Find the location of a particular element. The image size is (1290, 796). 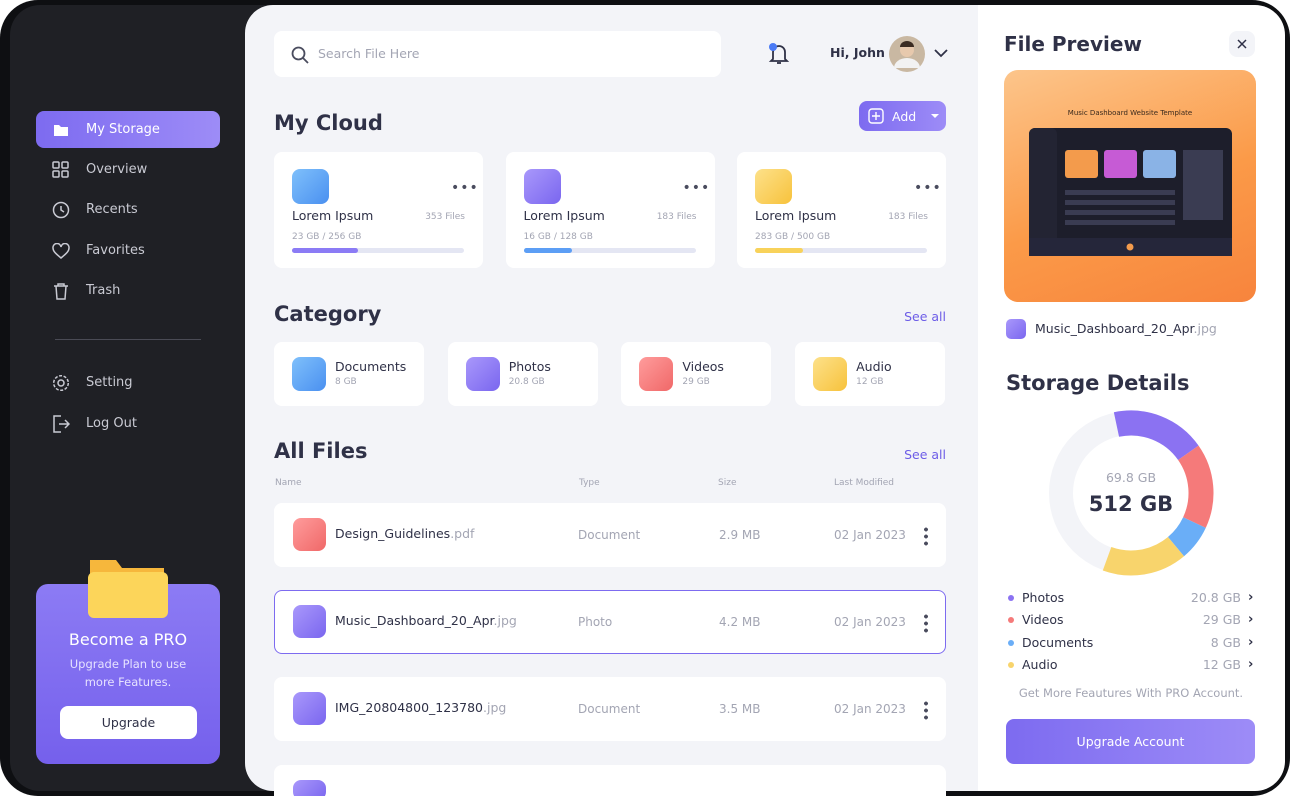

search-icon is located at coordinates (300, 55).